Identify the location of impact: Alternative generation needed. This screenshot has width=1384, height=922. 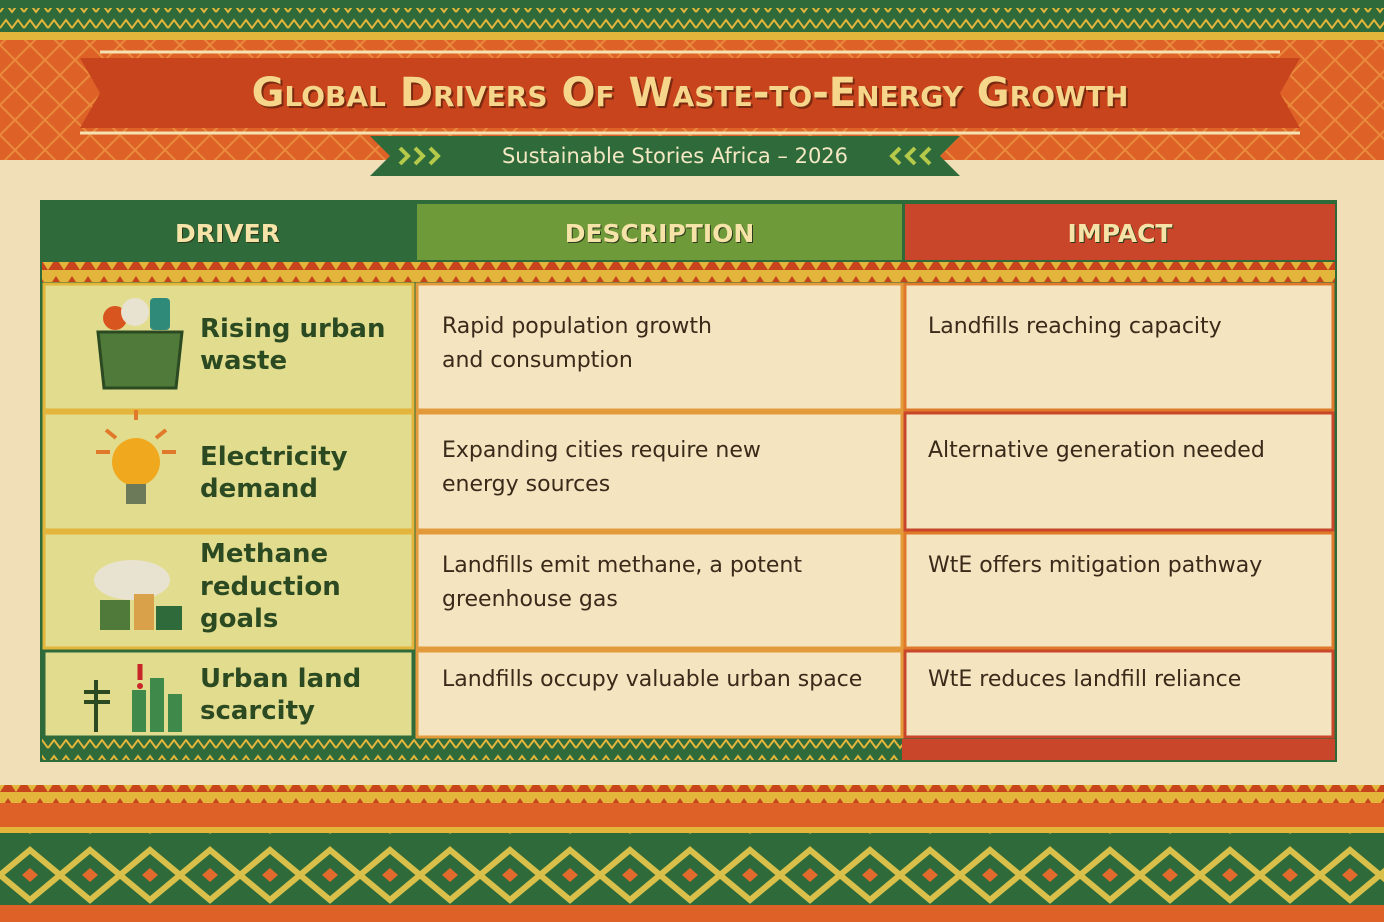
(1096, 450).